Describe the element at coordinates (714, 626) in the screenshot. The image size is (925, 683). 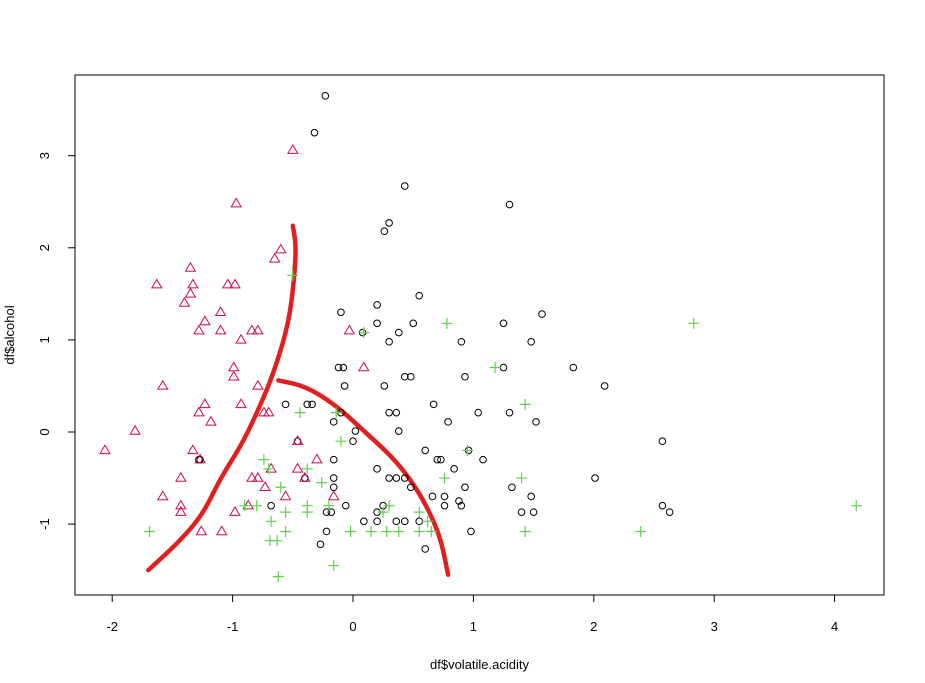
I see `x-tick-label: 3` at that location.